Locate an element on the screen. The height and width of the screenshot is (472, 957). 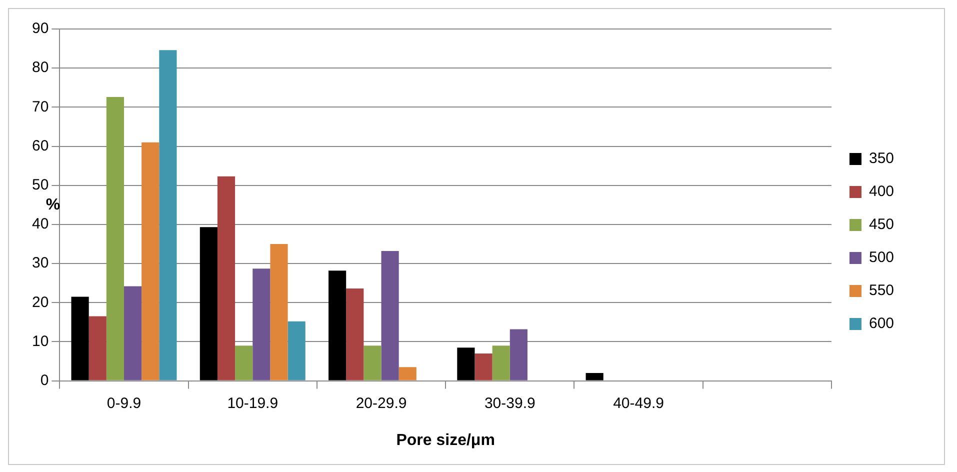
x-tick-label: 20-29.9 is located at coordinates (381, 403).